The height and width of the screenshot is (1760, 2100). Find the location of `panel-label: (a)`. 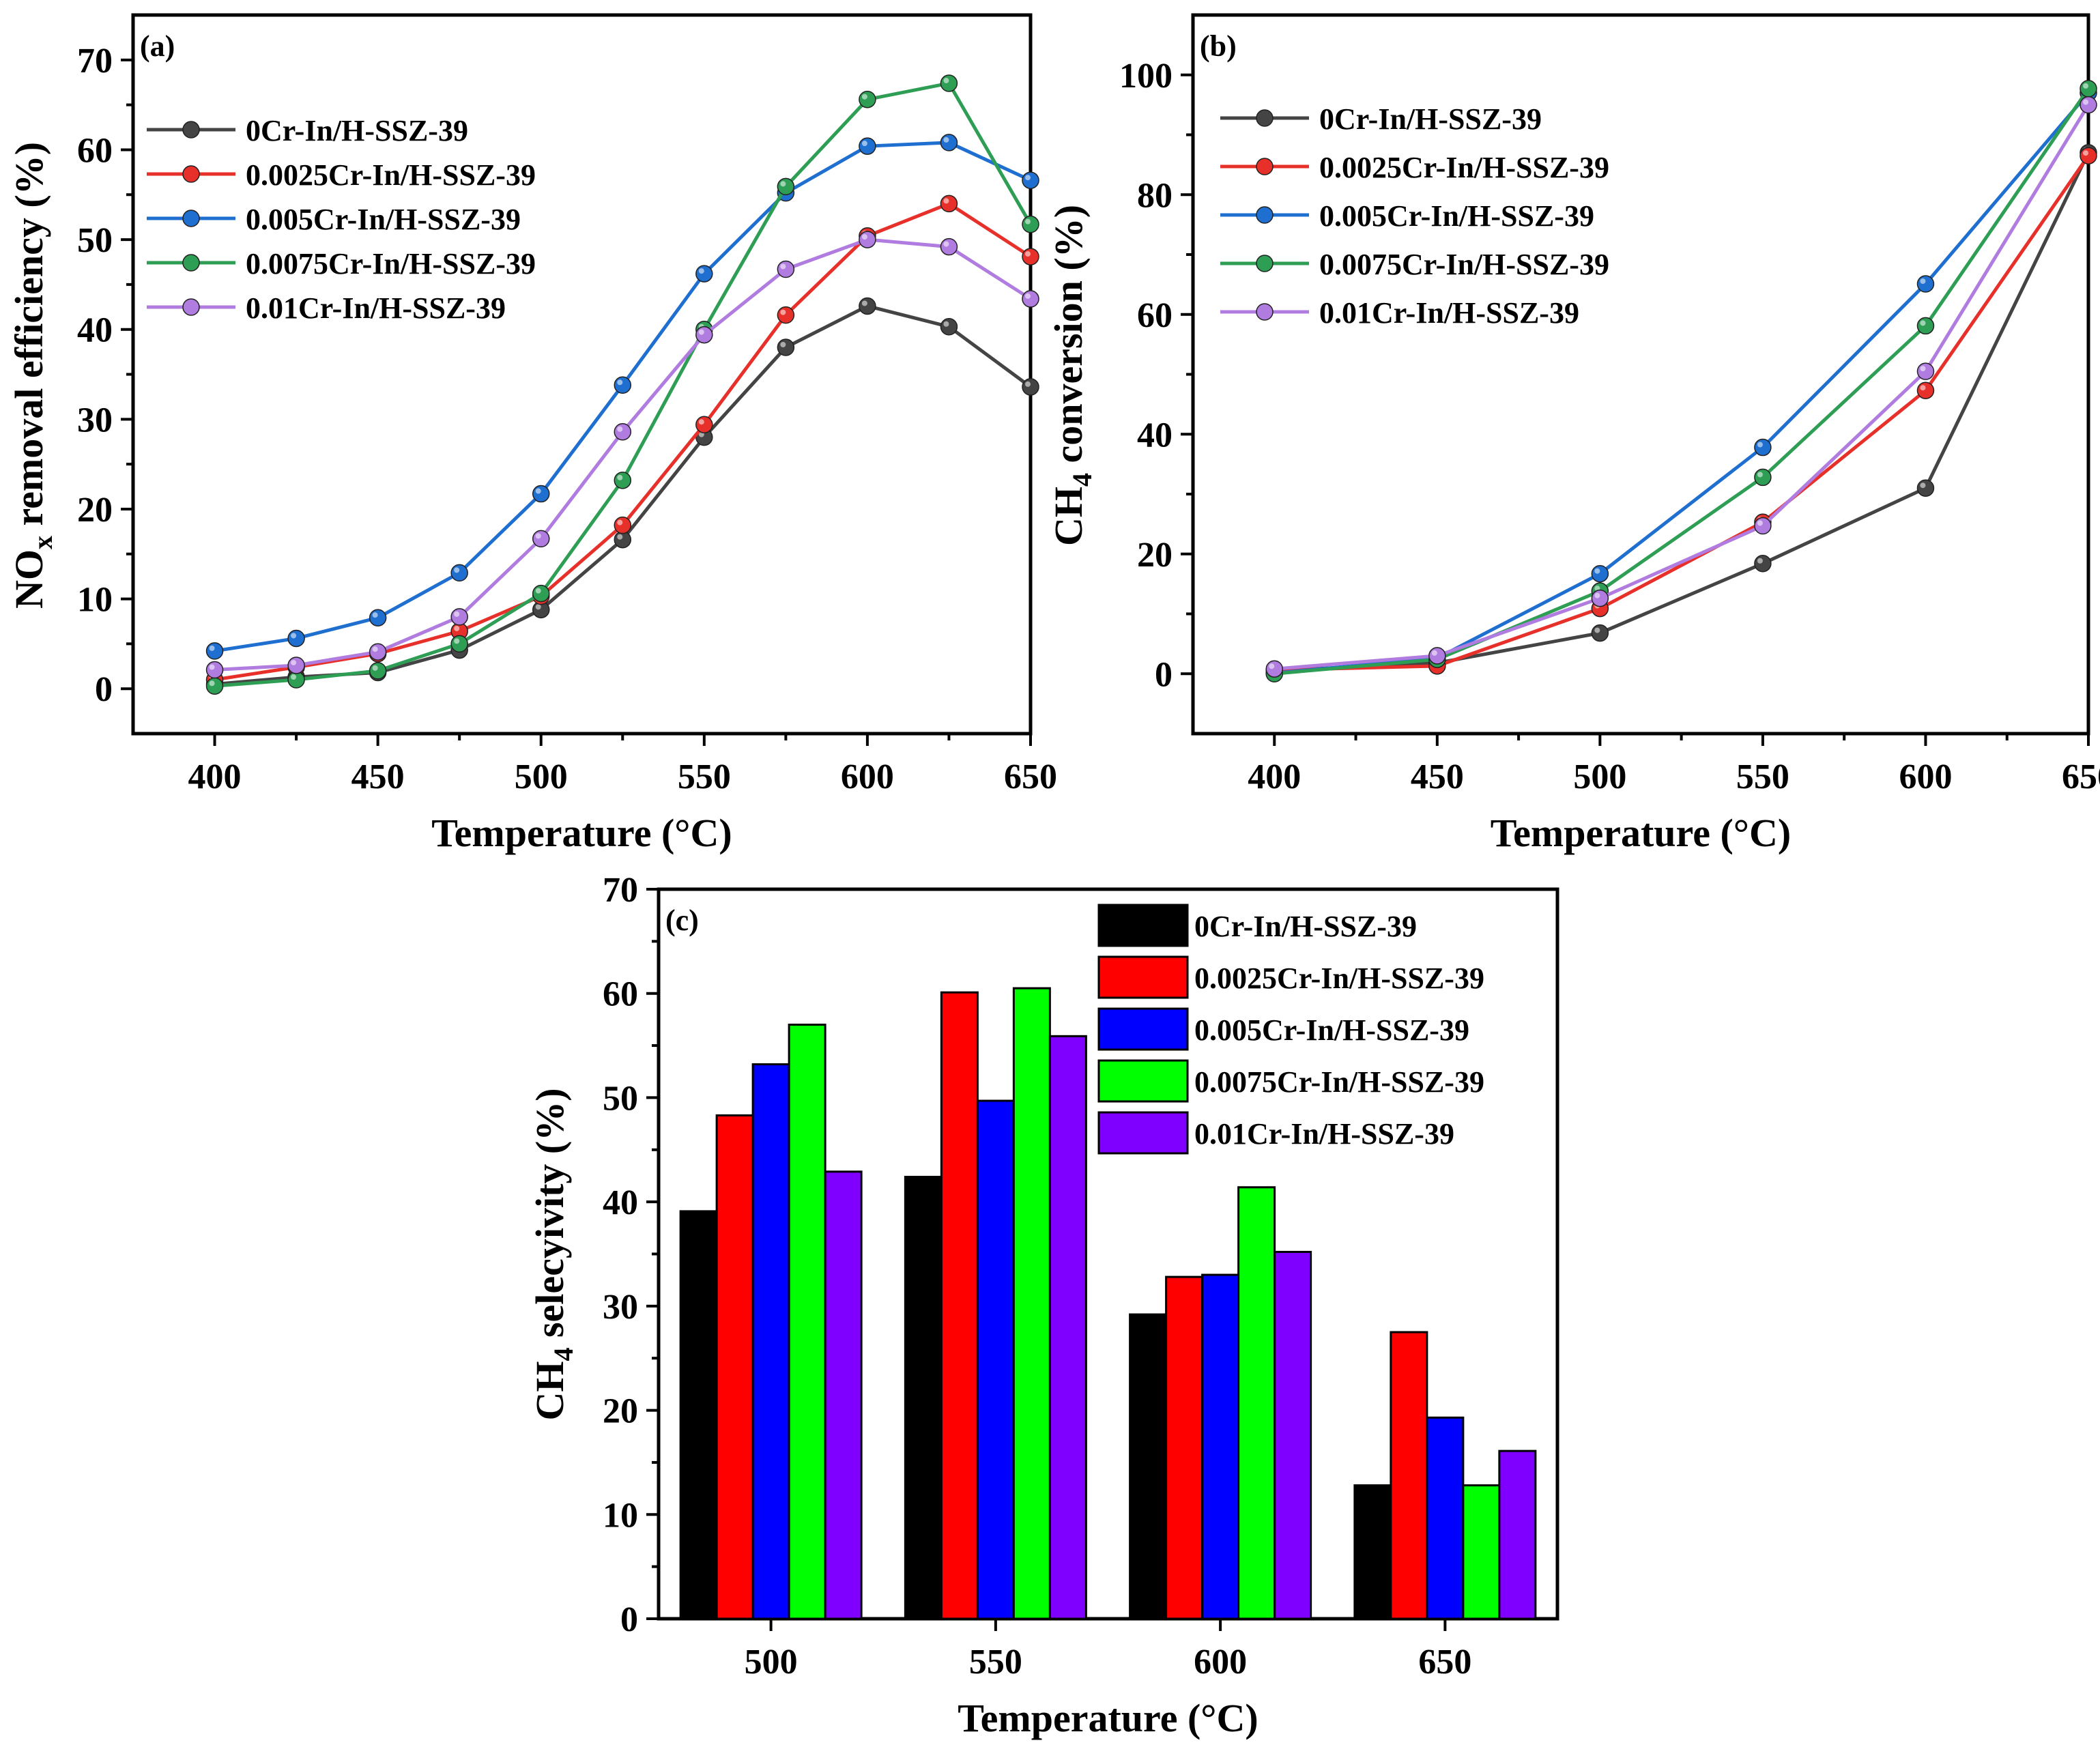

panel-label: (a) is located at coordinates (157, 46).